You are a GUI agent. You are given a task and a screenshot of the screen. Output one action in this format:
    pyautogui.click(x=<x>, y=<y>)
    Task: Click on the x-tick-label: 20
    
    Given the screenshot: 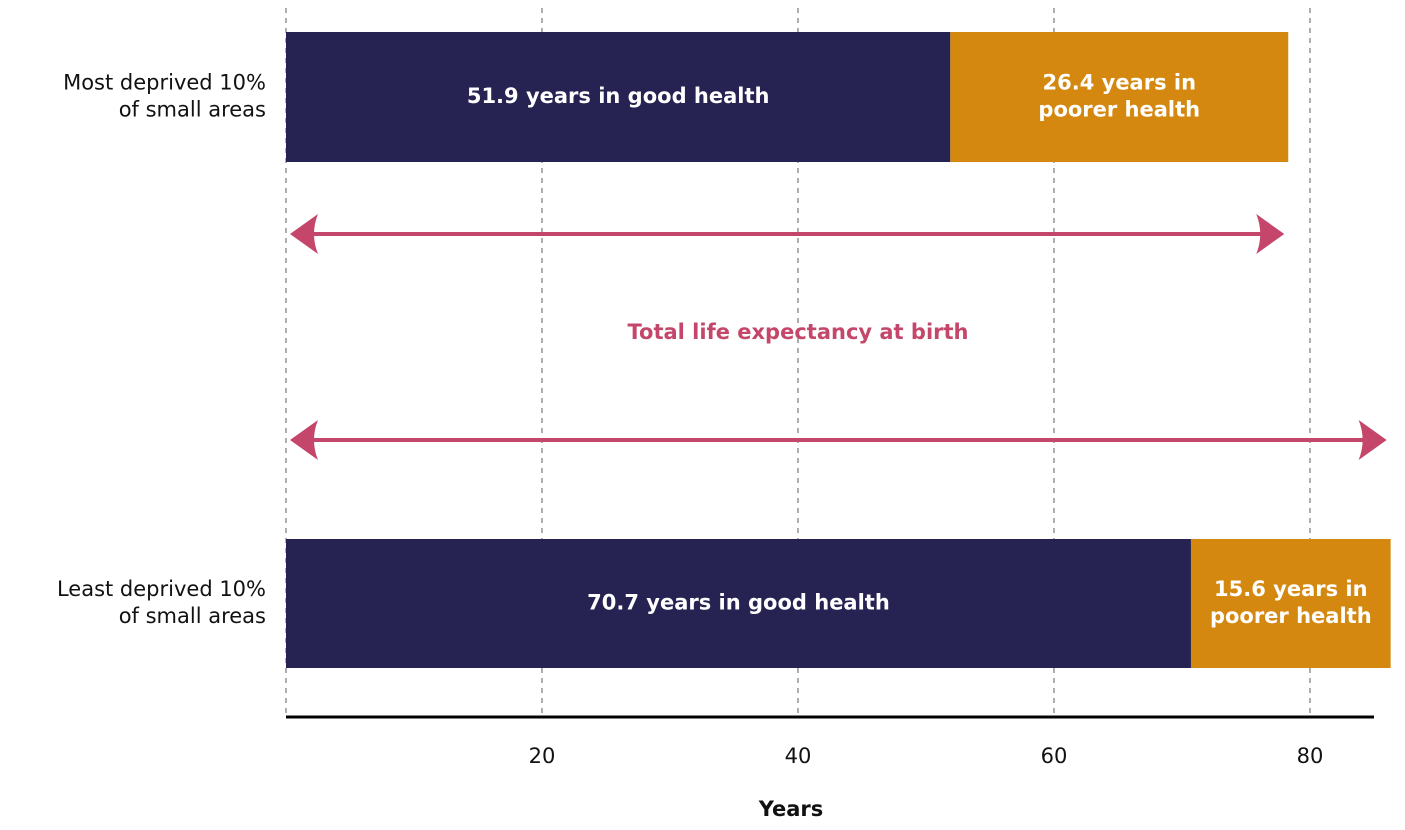 What is the action you would take?
    pyautogui.click(x=542, y=756)
    